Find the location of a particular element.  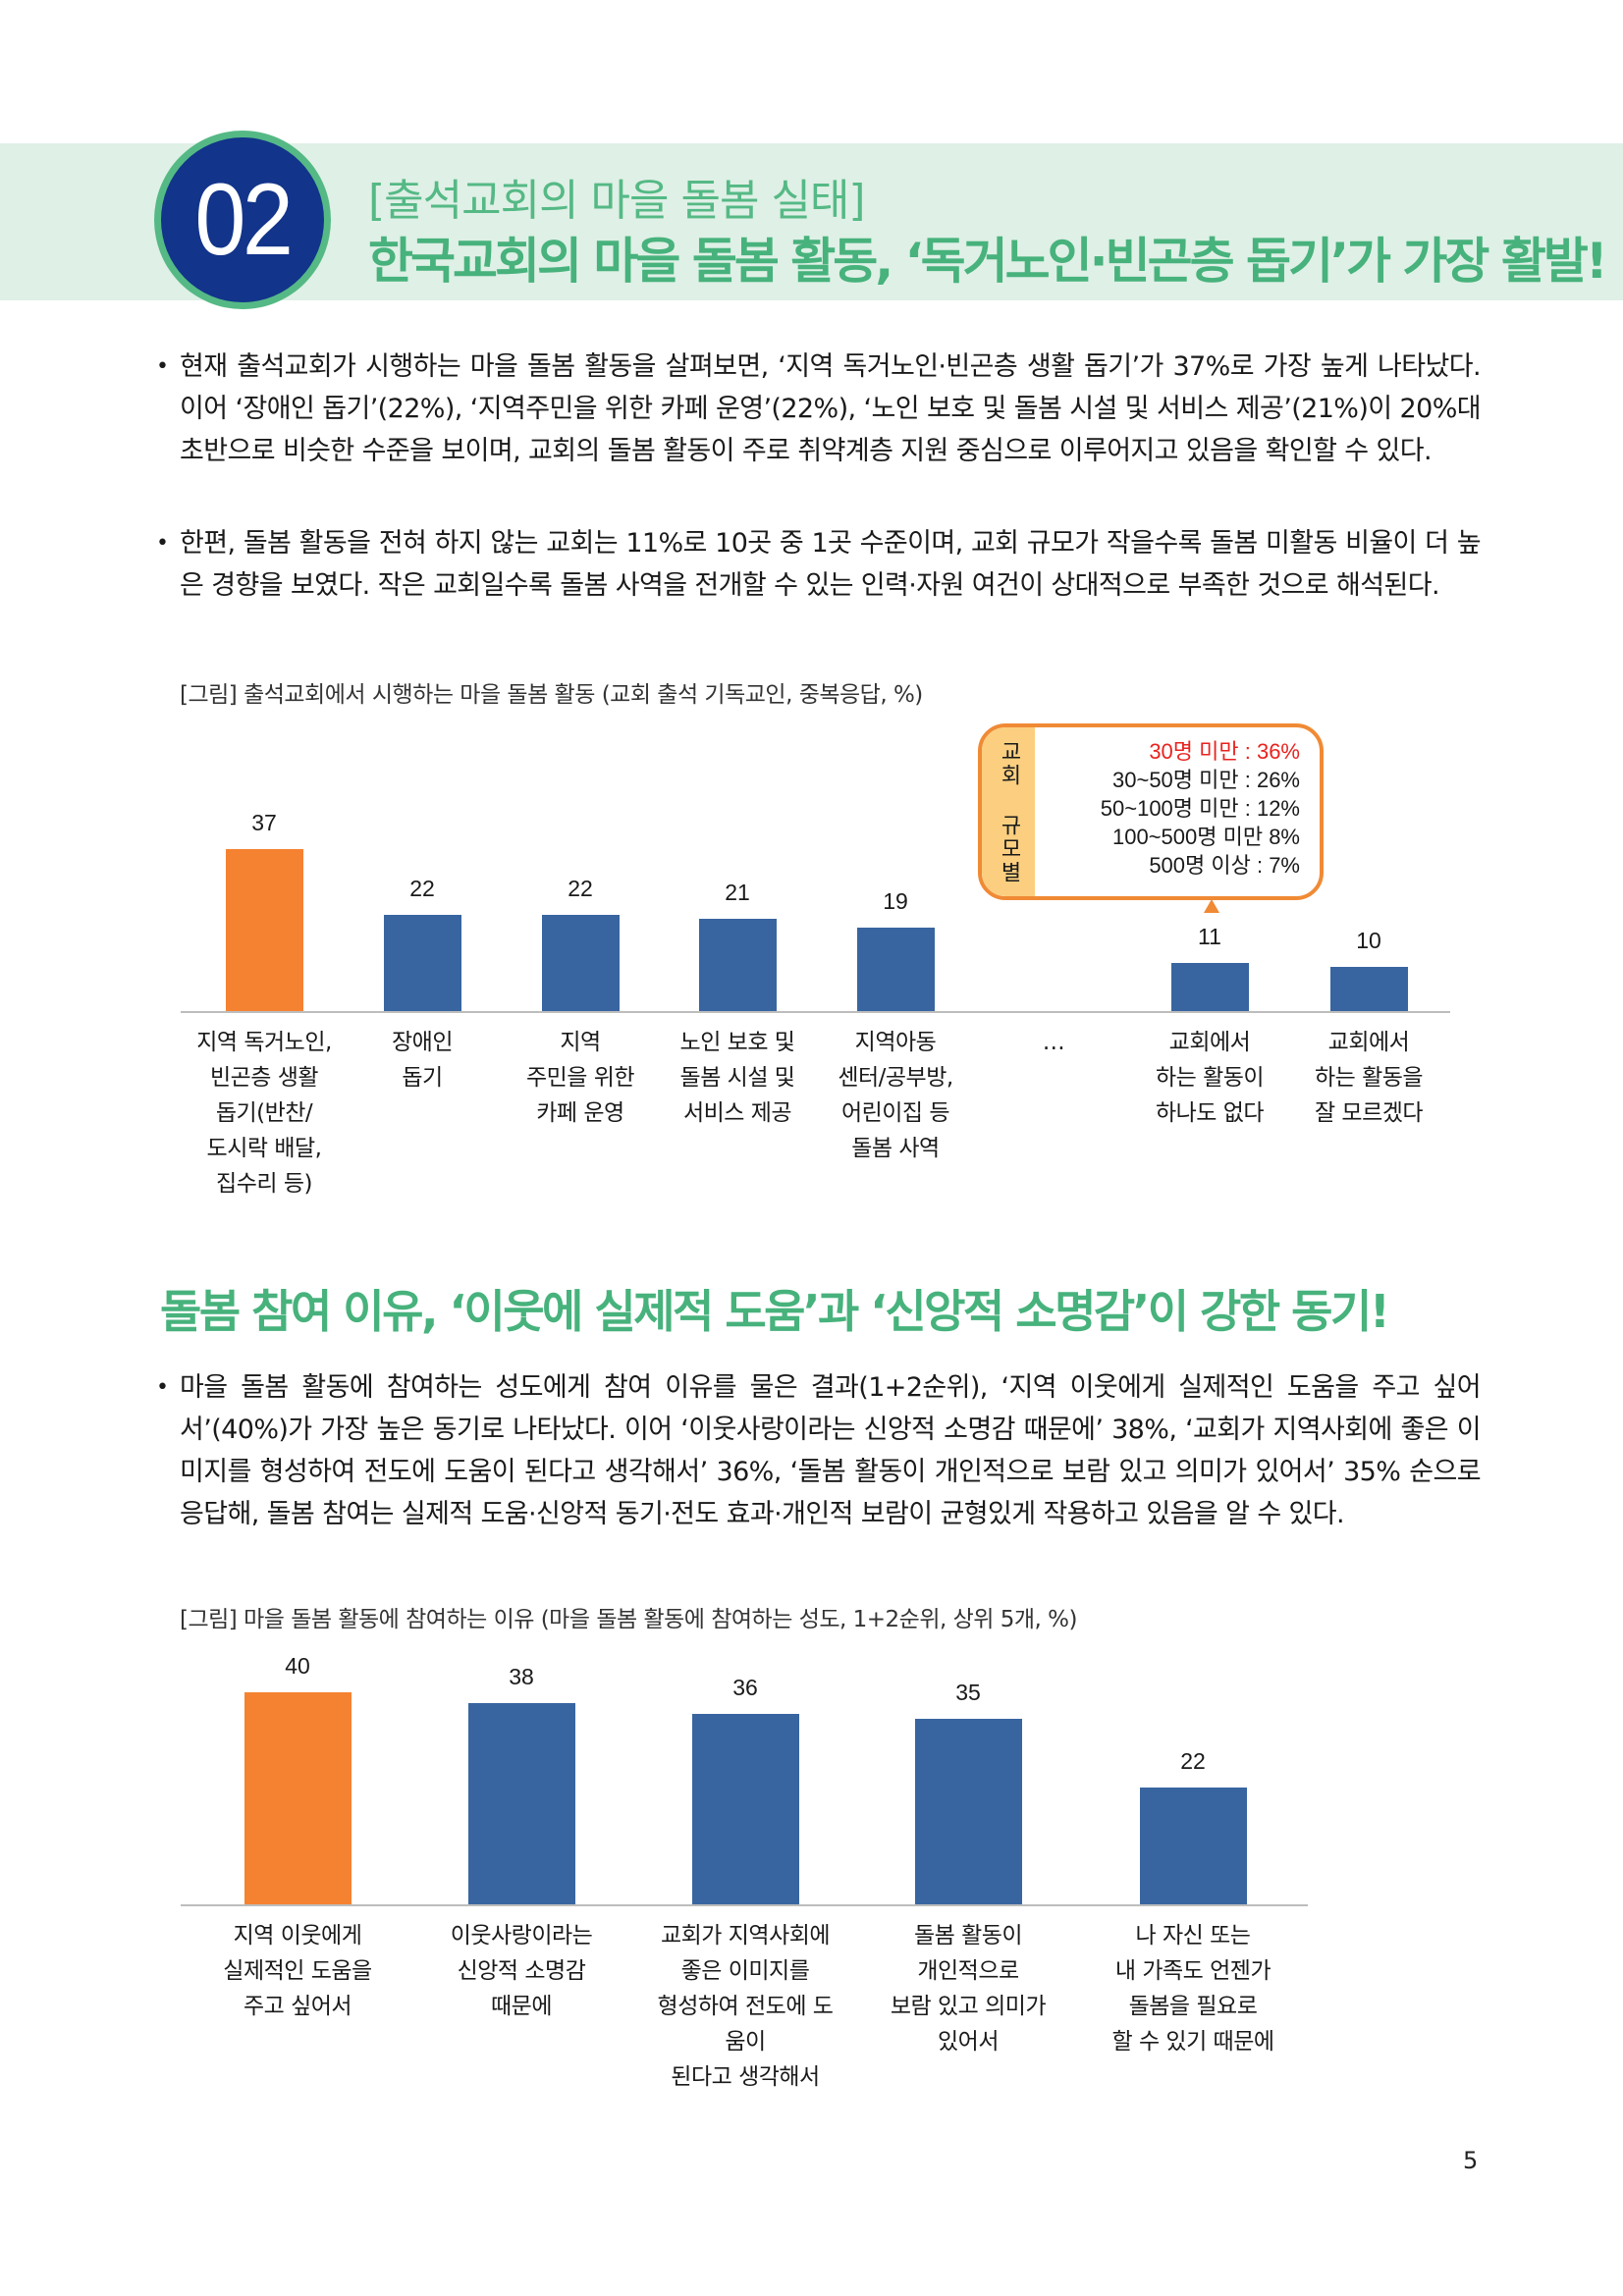

callout-line: 50~100명 미만 : 12% is located at coordinates (1200, 808).